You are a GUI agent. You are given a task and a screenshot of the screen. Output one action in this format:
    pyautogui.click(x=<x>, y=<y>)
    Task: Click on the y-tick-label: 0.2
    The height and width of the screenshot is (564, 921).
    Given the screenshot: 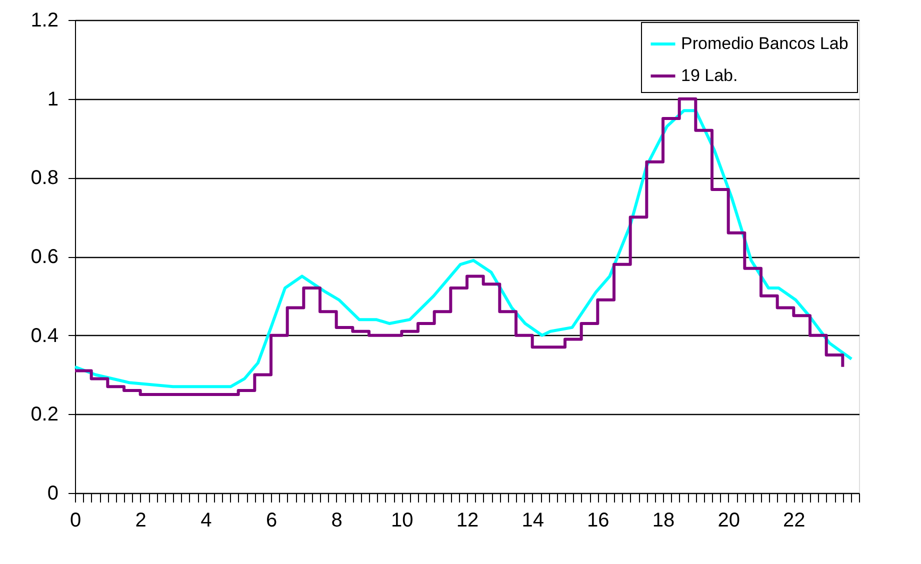 What is the action you would take?
    pyautogui.click(x=44, y=415)
    